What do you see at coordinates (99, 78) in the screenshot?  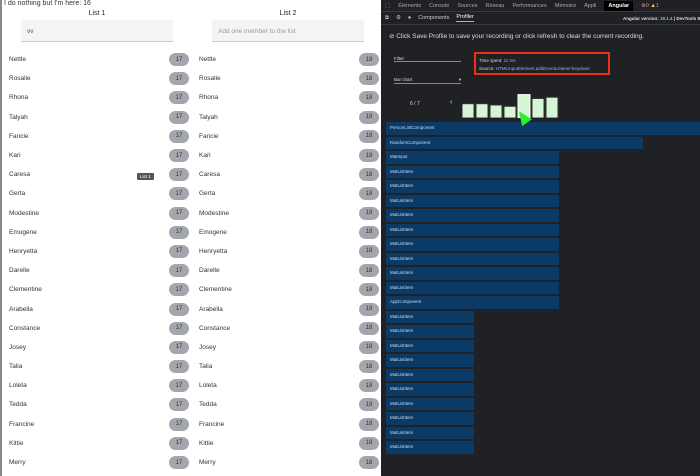 I see `list-item: Rosalie 17` at bounding box center [99, 78].